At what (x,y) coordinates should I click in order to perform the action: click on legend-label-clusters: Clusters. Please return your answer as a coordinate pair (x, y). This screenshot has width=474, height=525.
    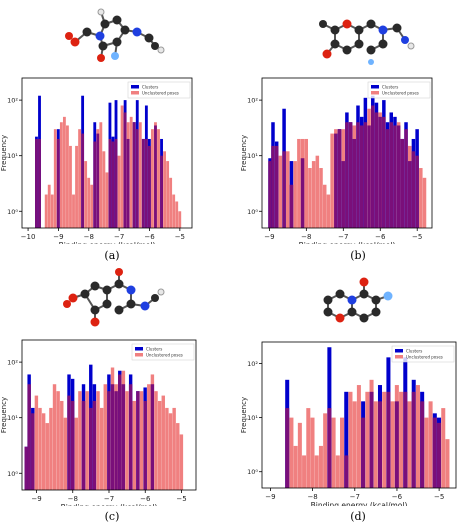
    Looking at the image, I should click on (150, 87).